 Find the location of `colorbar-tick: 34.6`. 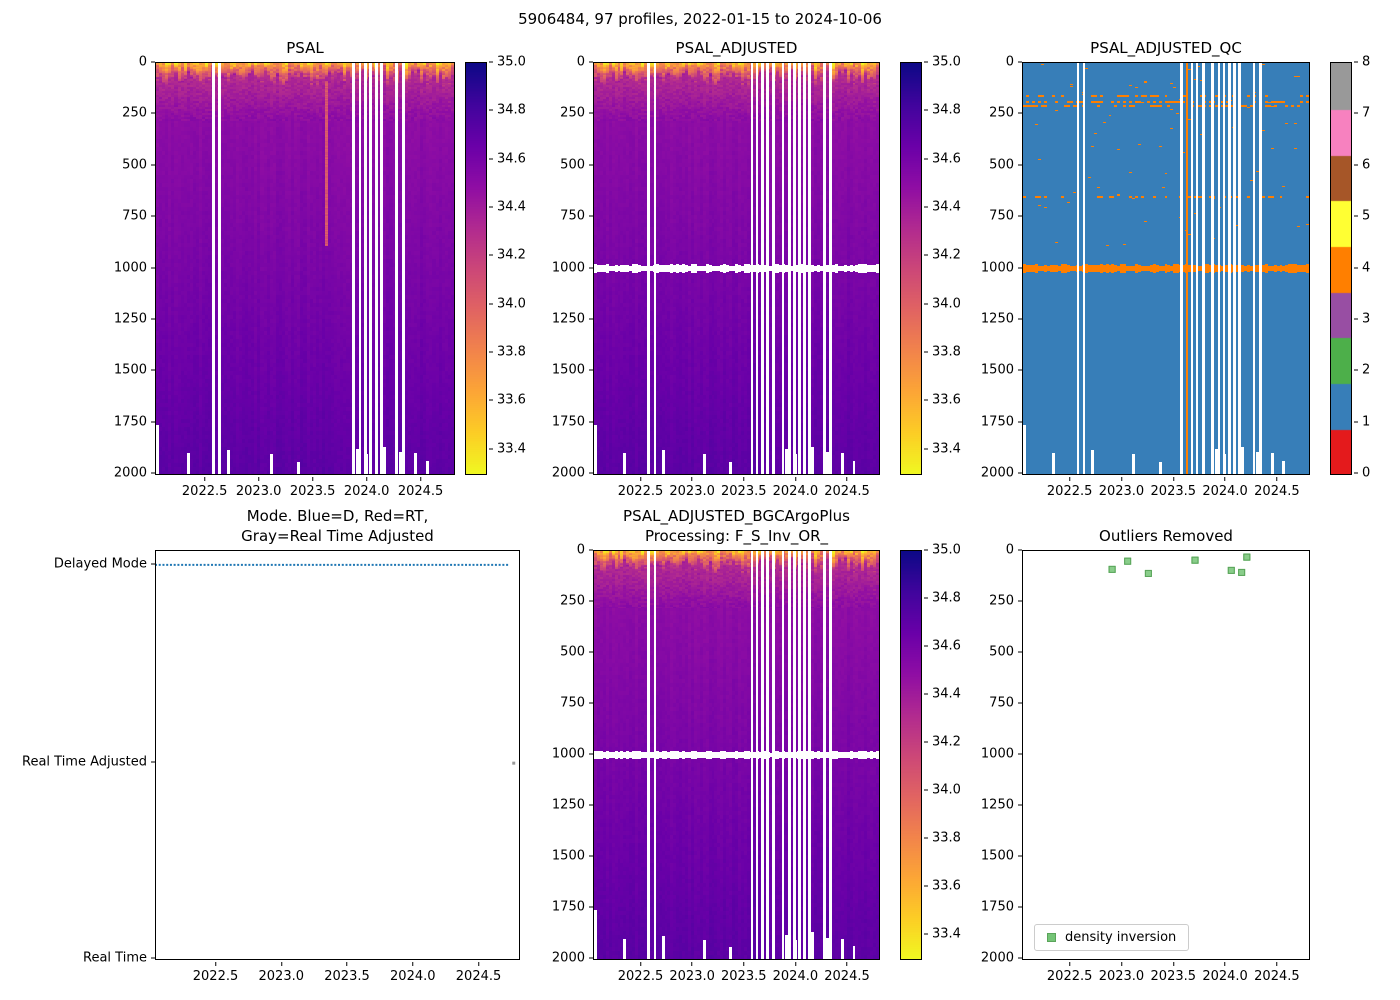

colorbar-tick: 34.6 is located at coordinates (942, 158).